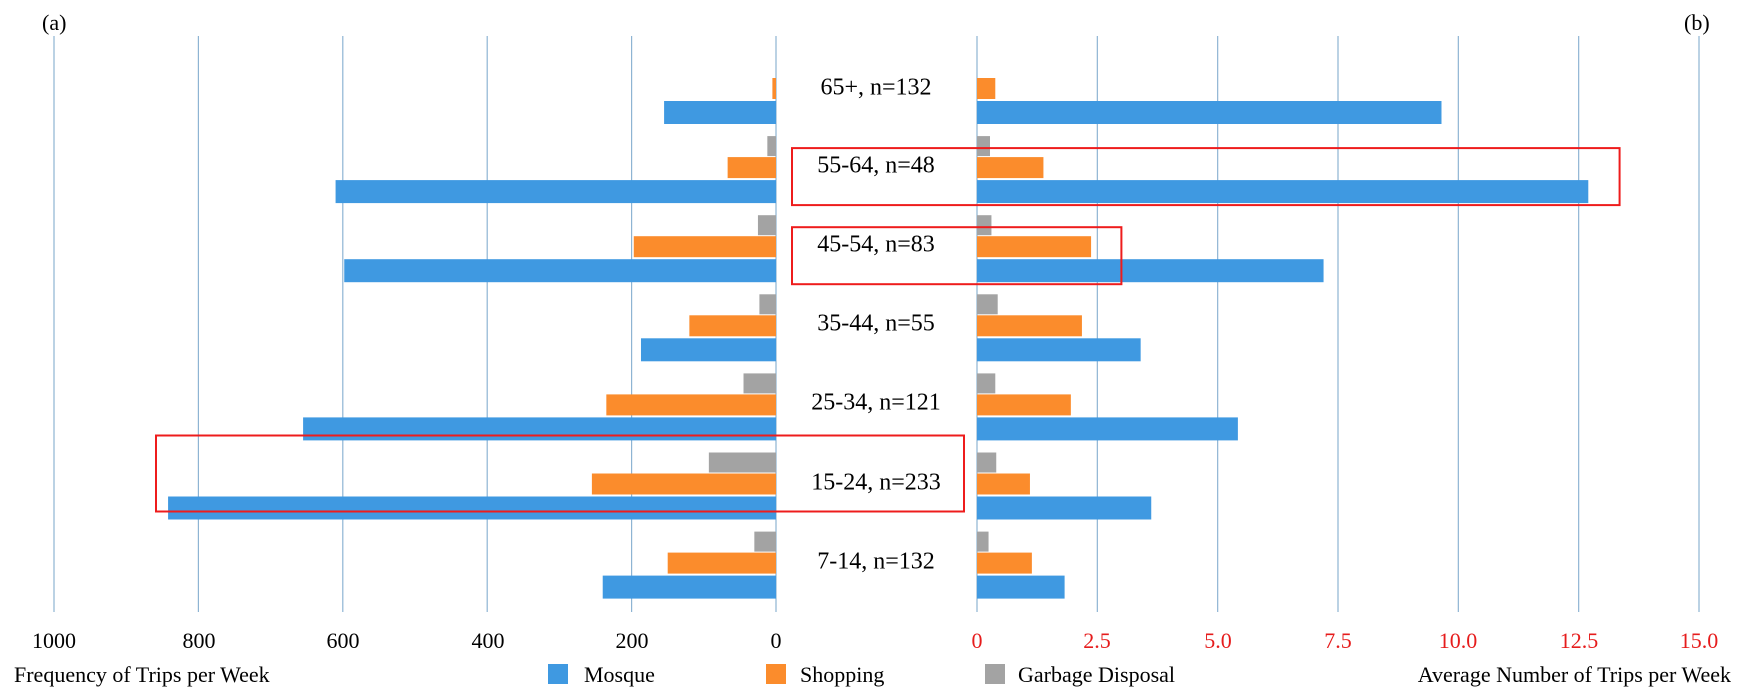  What do you see at coordinates (876, 403) in the screenshot?
I see `category-label: 25-34, n=121` at bounding box center [876, 403].